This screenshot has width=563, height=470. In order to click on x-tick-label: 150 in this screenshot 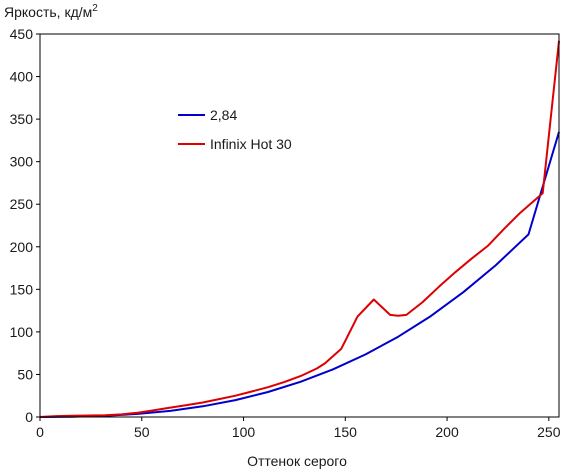, I will do `click(346, 432)`.